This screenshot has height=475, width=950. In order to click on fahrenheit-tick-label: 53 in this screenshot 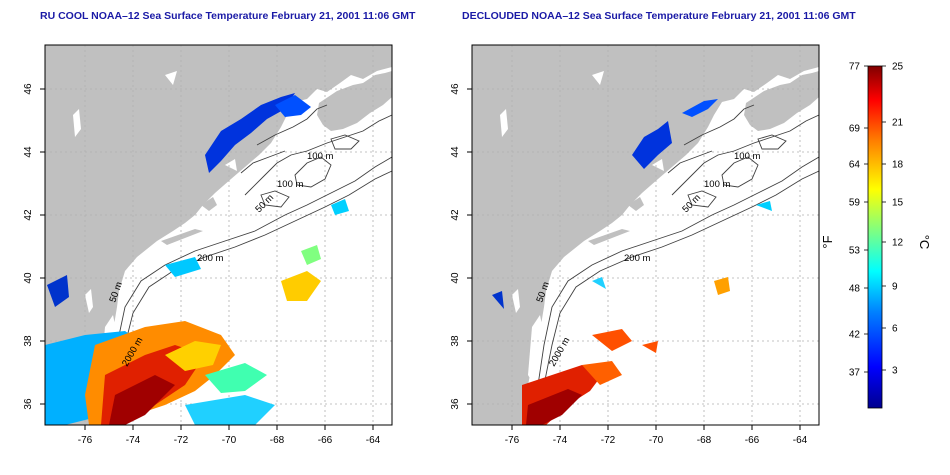, I will do `click(855, 251)`.